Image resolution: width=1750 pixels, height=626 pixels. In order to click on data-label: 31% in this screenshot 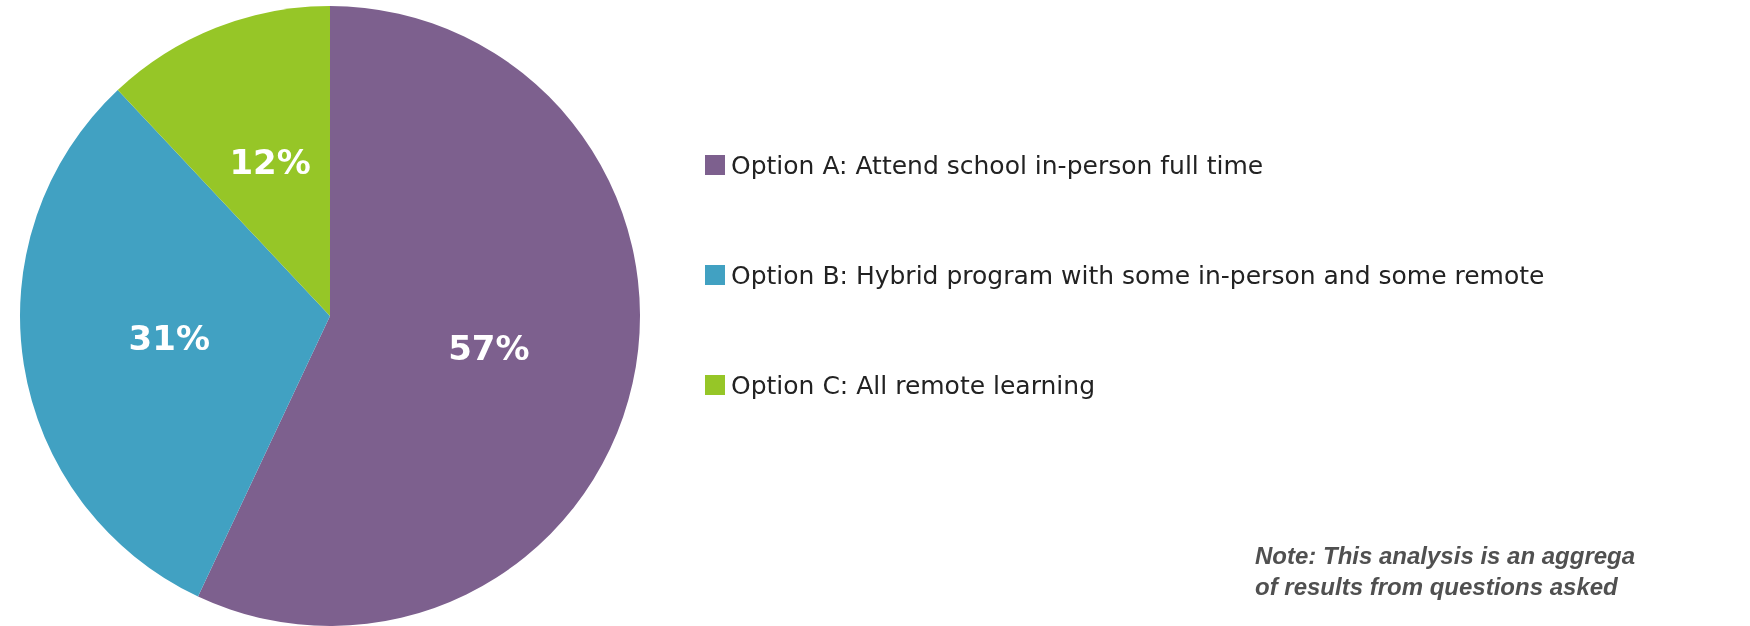, I will do `click(169, 338)`.